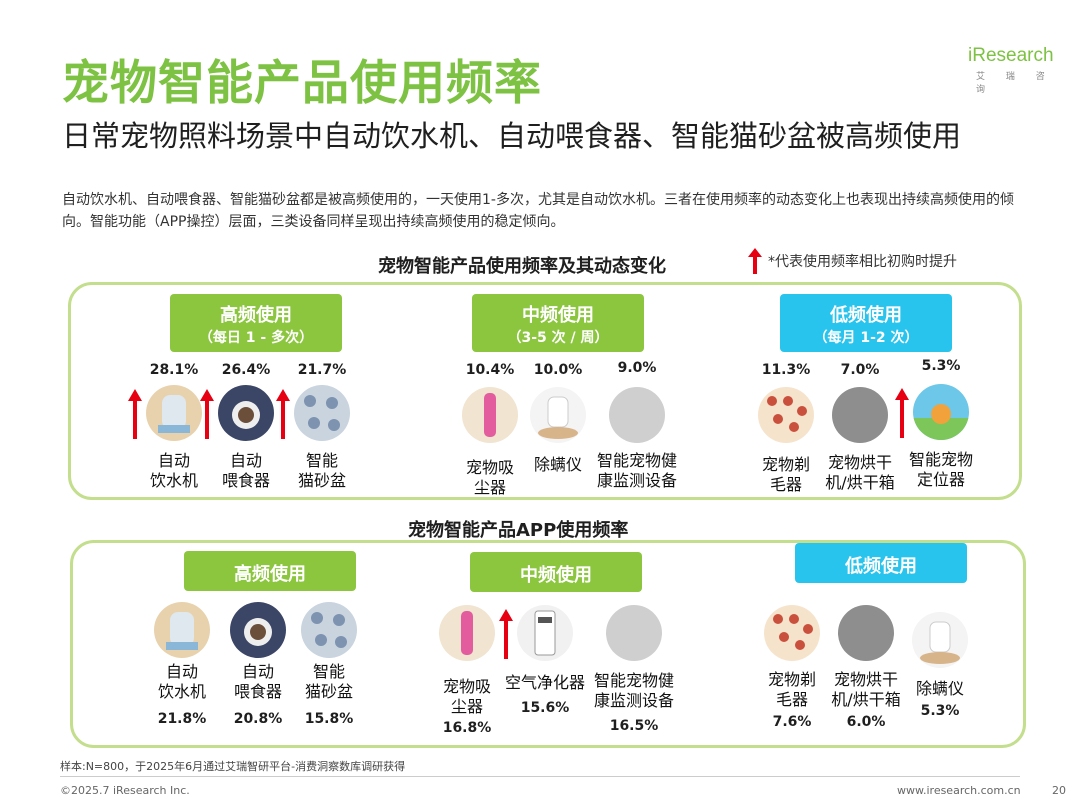  What do you see at coordinates (1011, 55) in the screenshot?
I see `logo-text: iResearch` at bounding box center [1011, 55].